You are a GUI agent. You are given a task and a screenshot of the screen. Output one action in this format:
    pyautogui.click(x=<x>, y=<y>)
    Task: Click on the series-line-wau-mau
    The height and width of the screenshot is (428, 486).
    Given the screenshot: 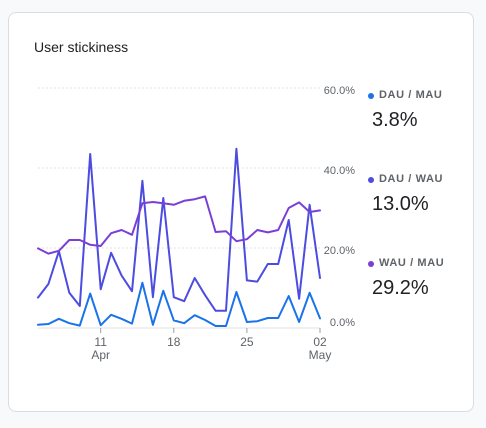 What is the action you would take?
    pyautogui.click(x=179, y=225)
    